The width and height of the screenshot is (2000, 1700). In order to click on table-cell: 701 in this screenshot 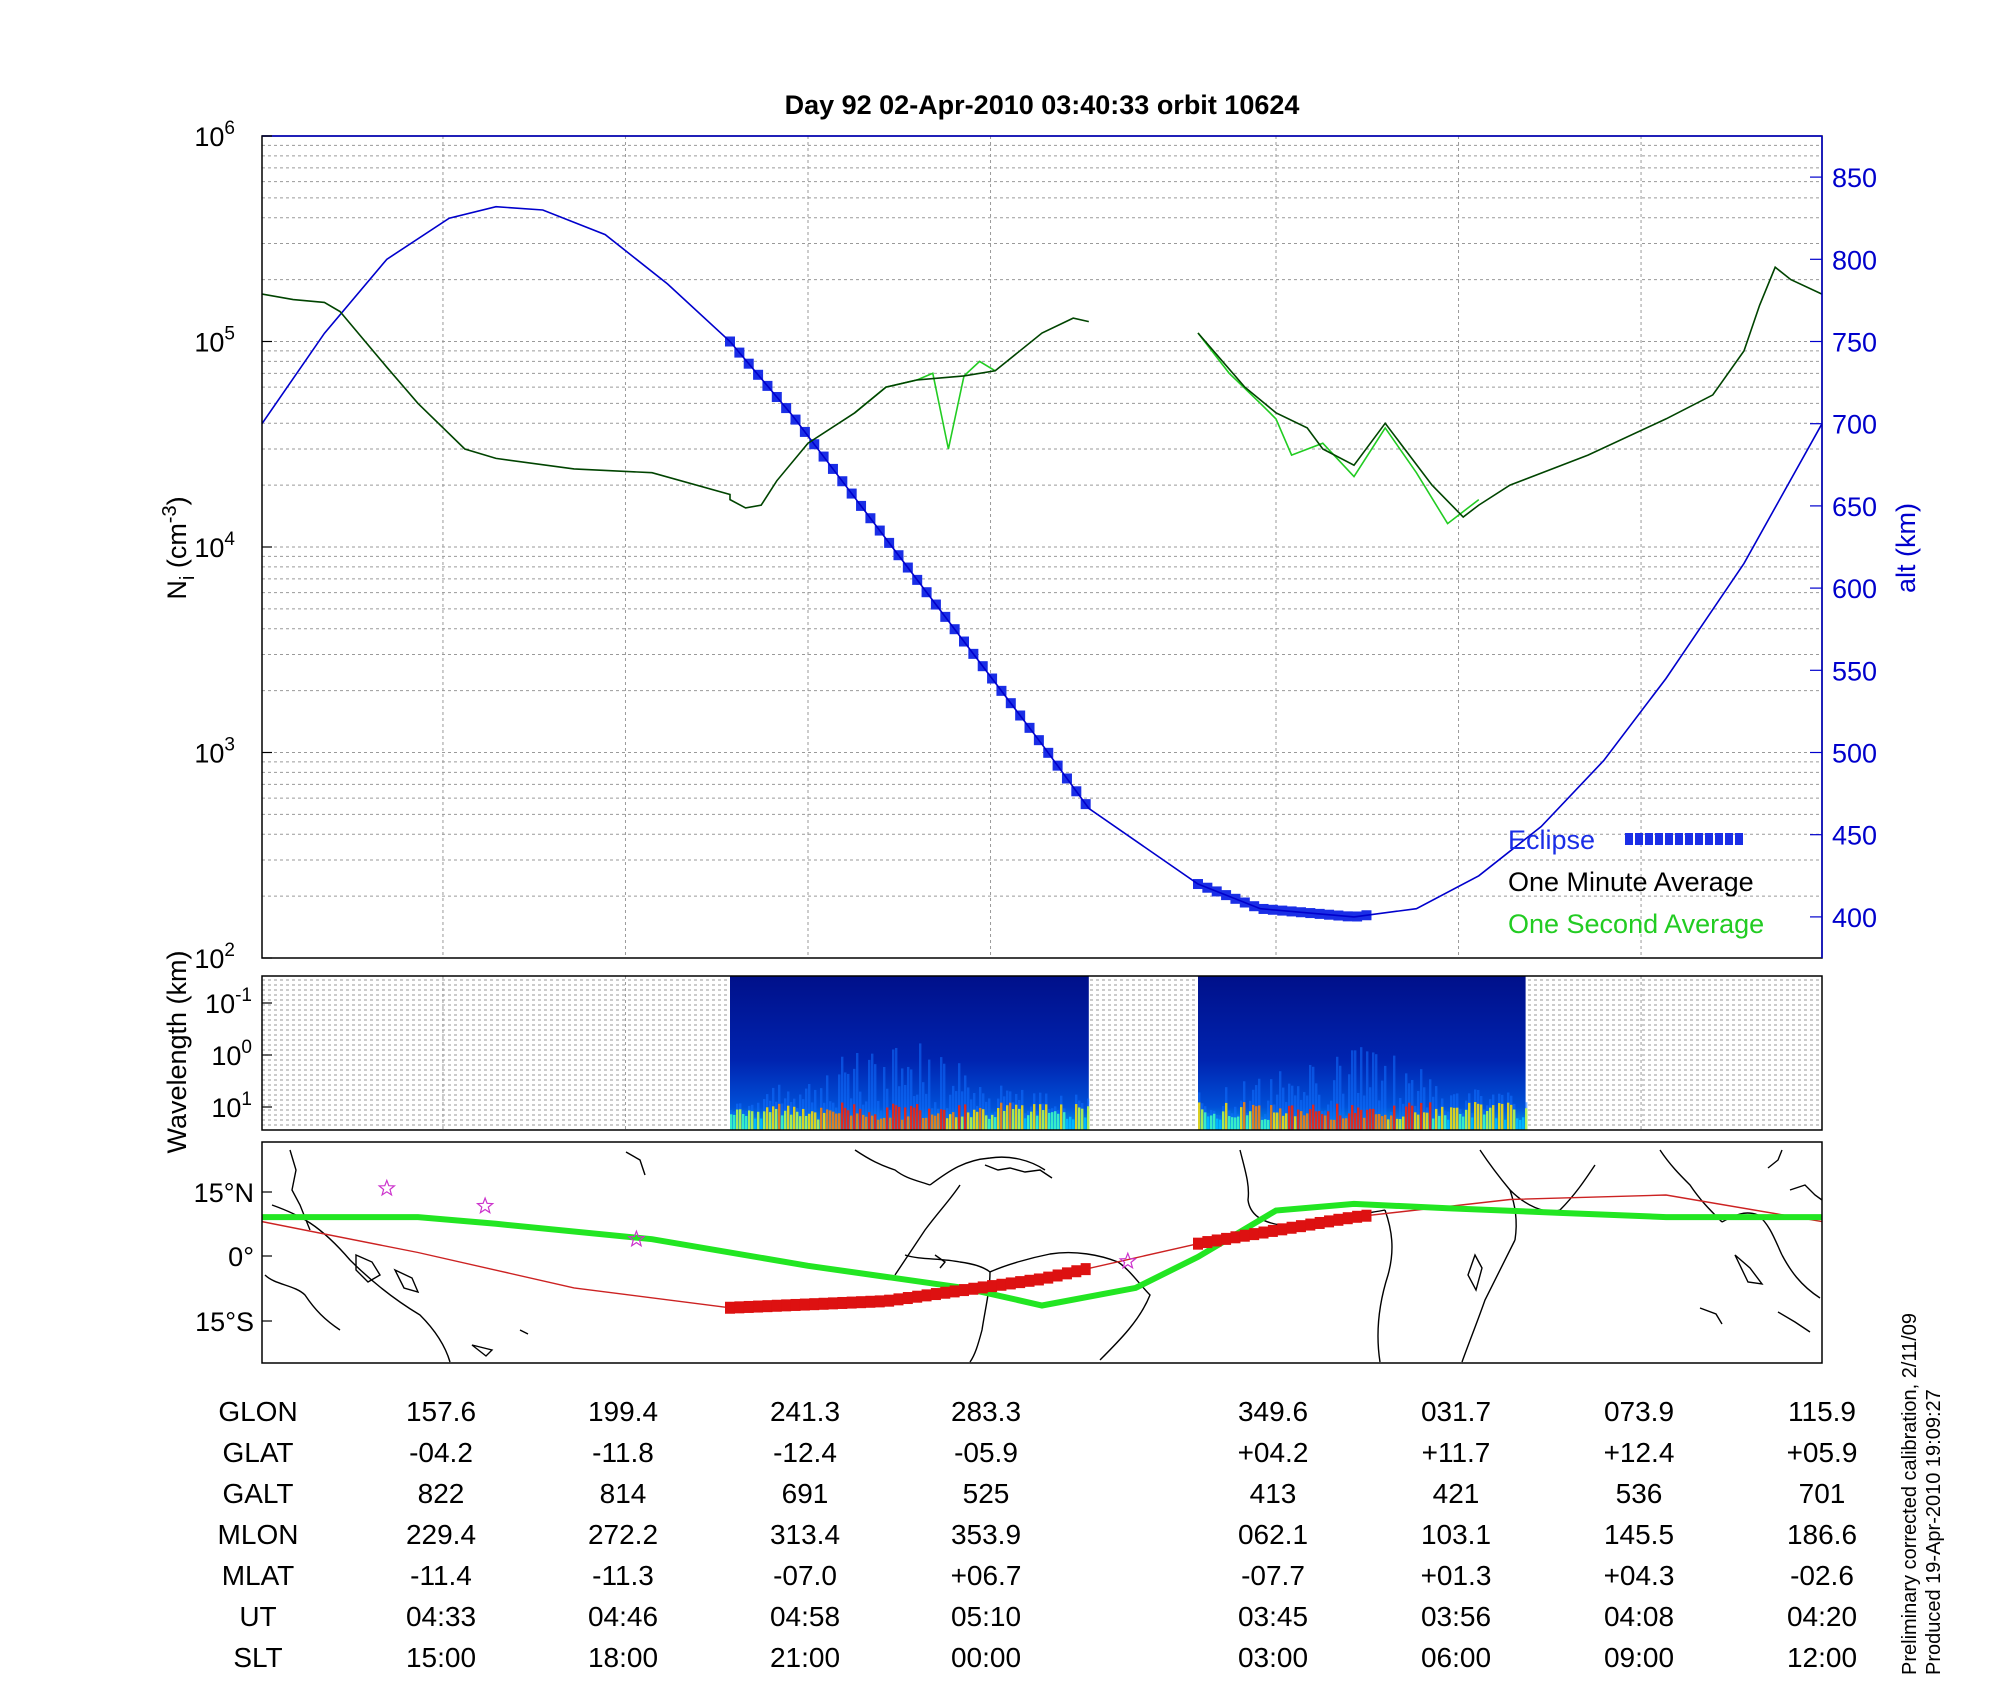, I will do `click(1822, 1493)`.